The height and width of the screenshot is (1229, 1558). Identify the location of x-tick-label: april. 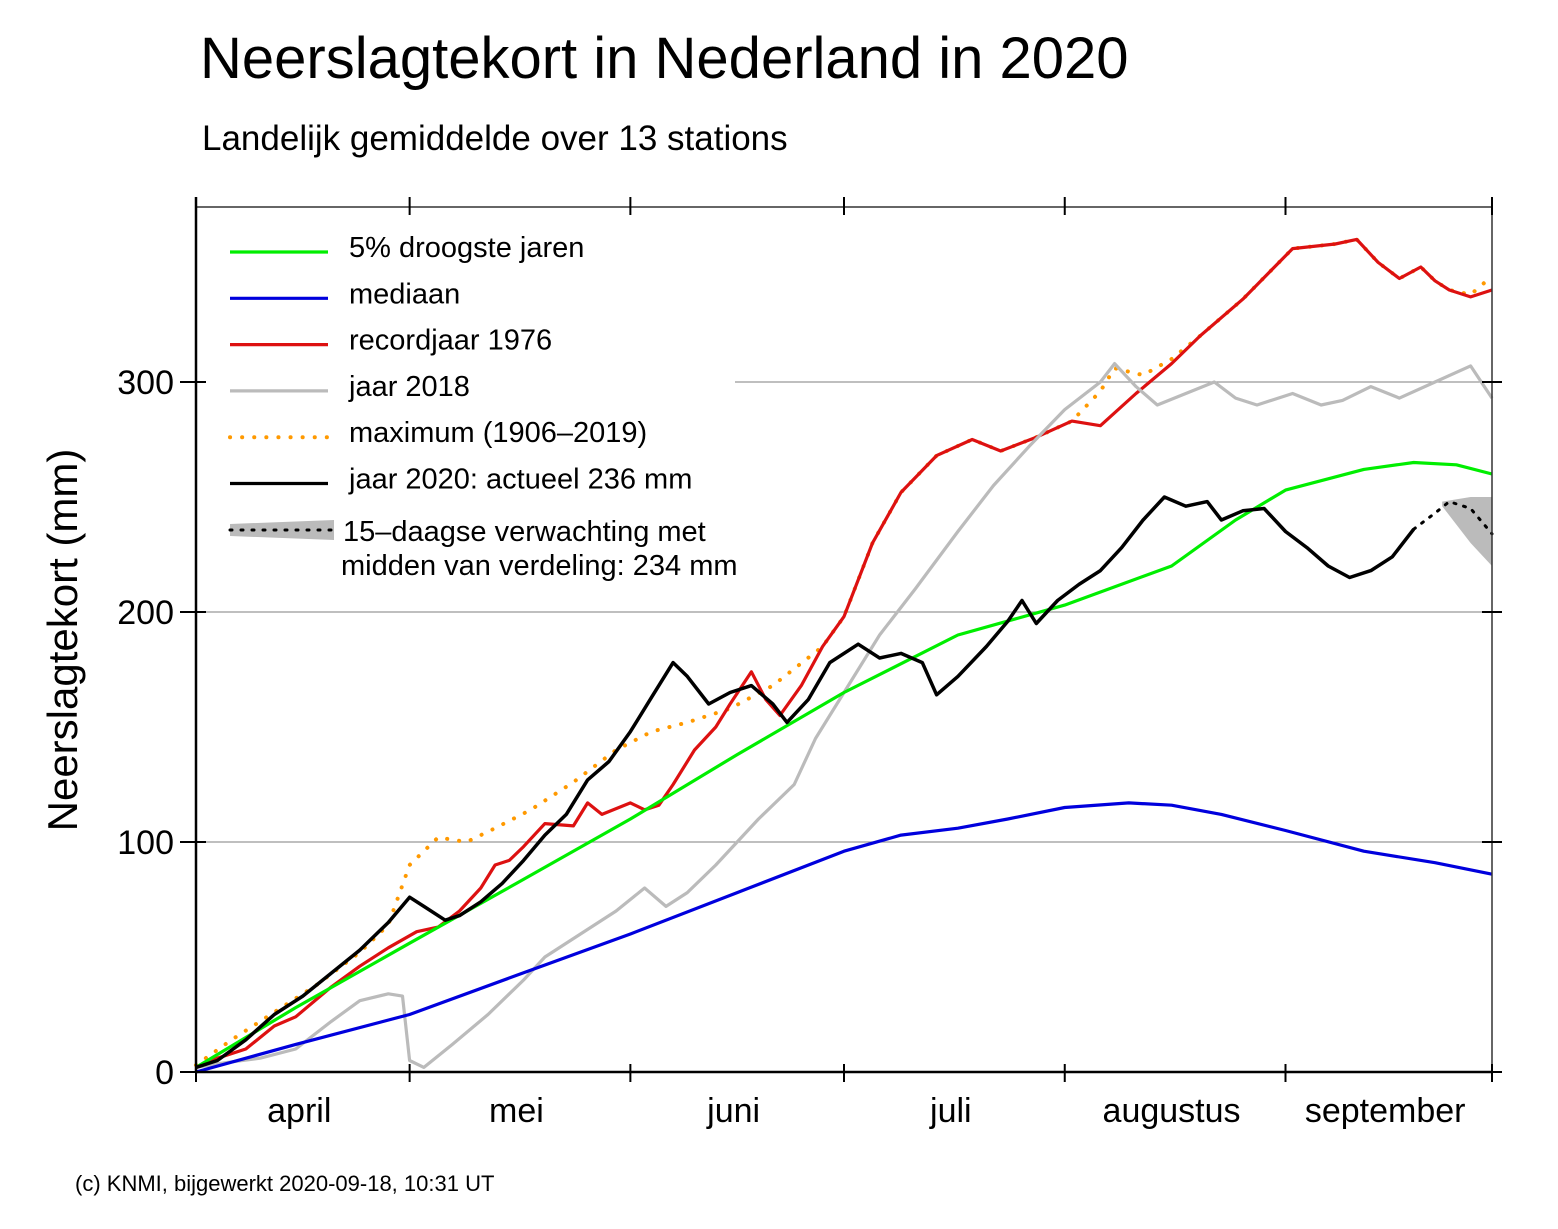
(299, 1111).